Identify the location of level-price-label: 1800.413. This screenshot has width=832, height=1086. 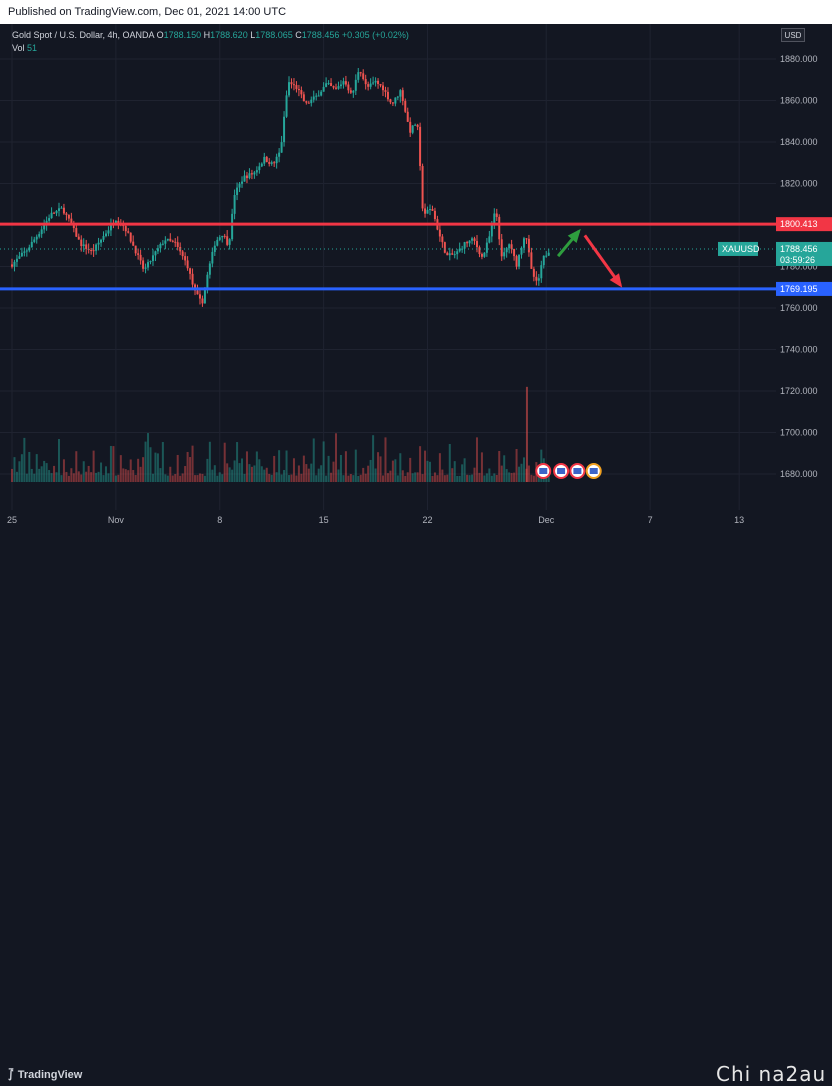
(799, 224).